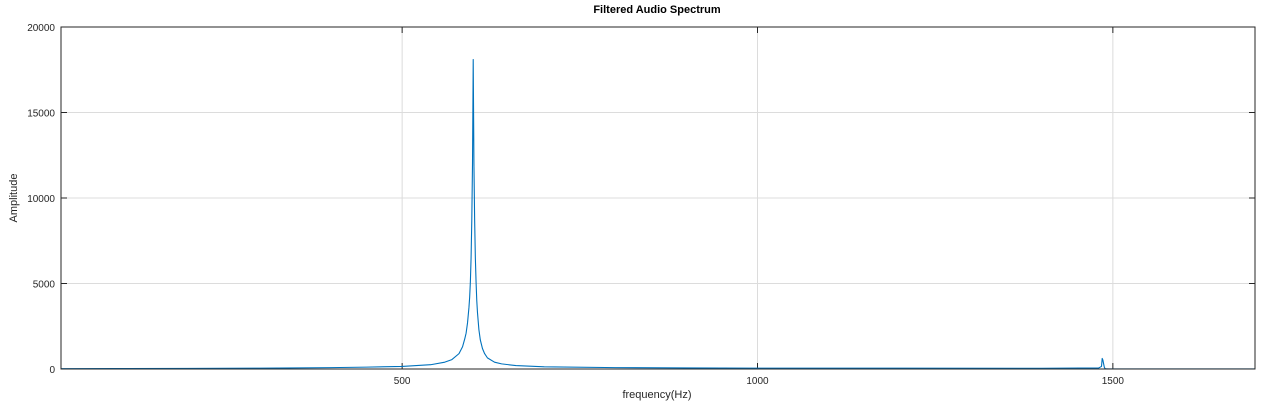  What do you see at coordinates (44, 285) in the screenshot?
I see `y-tick-label: 5000` at bounding box center [44, 285].